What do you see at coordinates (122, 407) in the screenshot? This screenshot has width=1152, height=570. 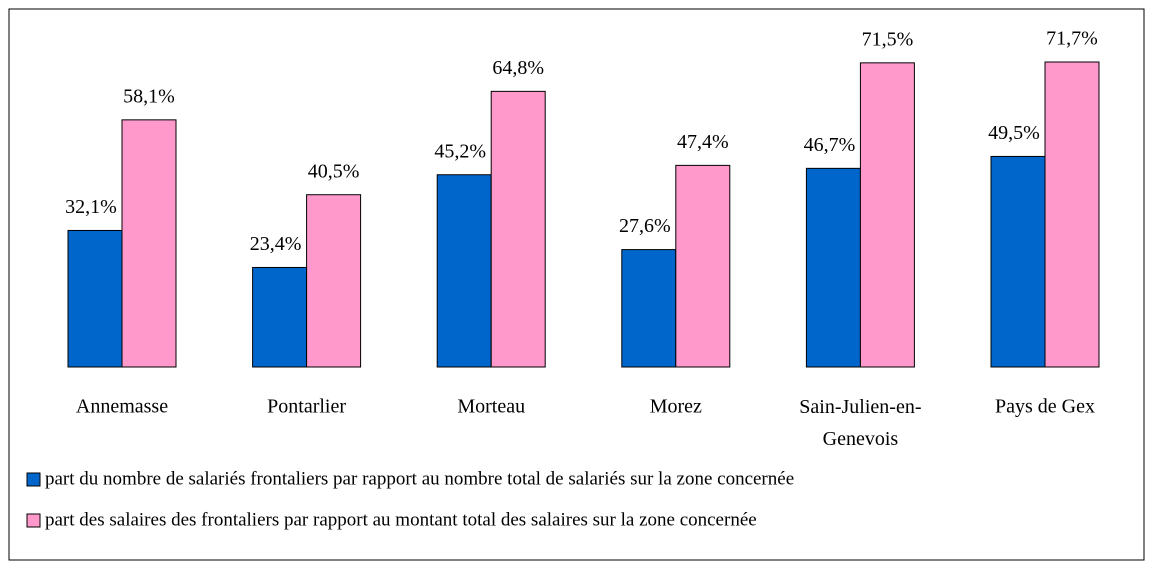 I see `x-tick-label: Annemasse` at bounding box center [122, 407].